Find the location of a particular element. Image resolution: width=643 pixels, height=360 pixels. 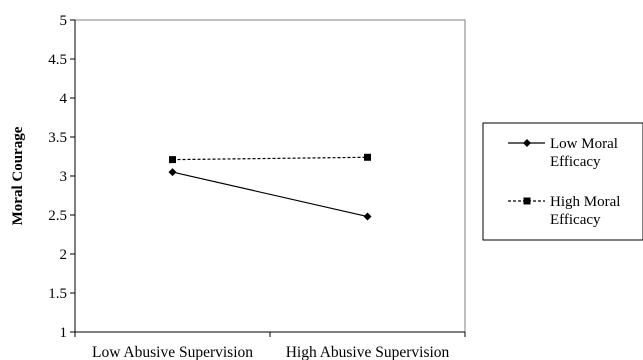

x-tick-label: Low Abusive Supervision is located at coordinates (172, 352).